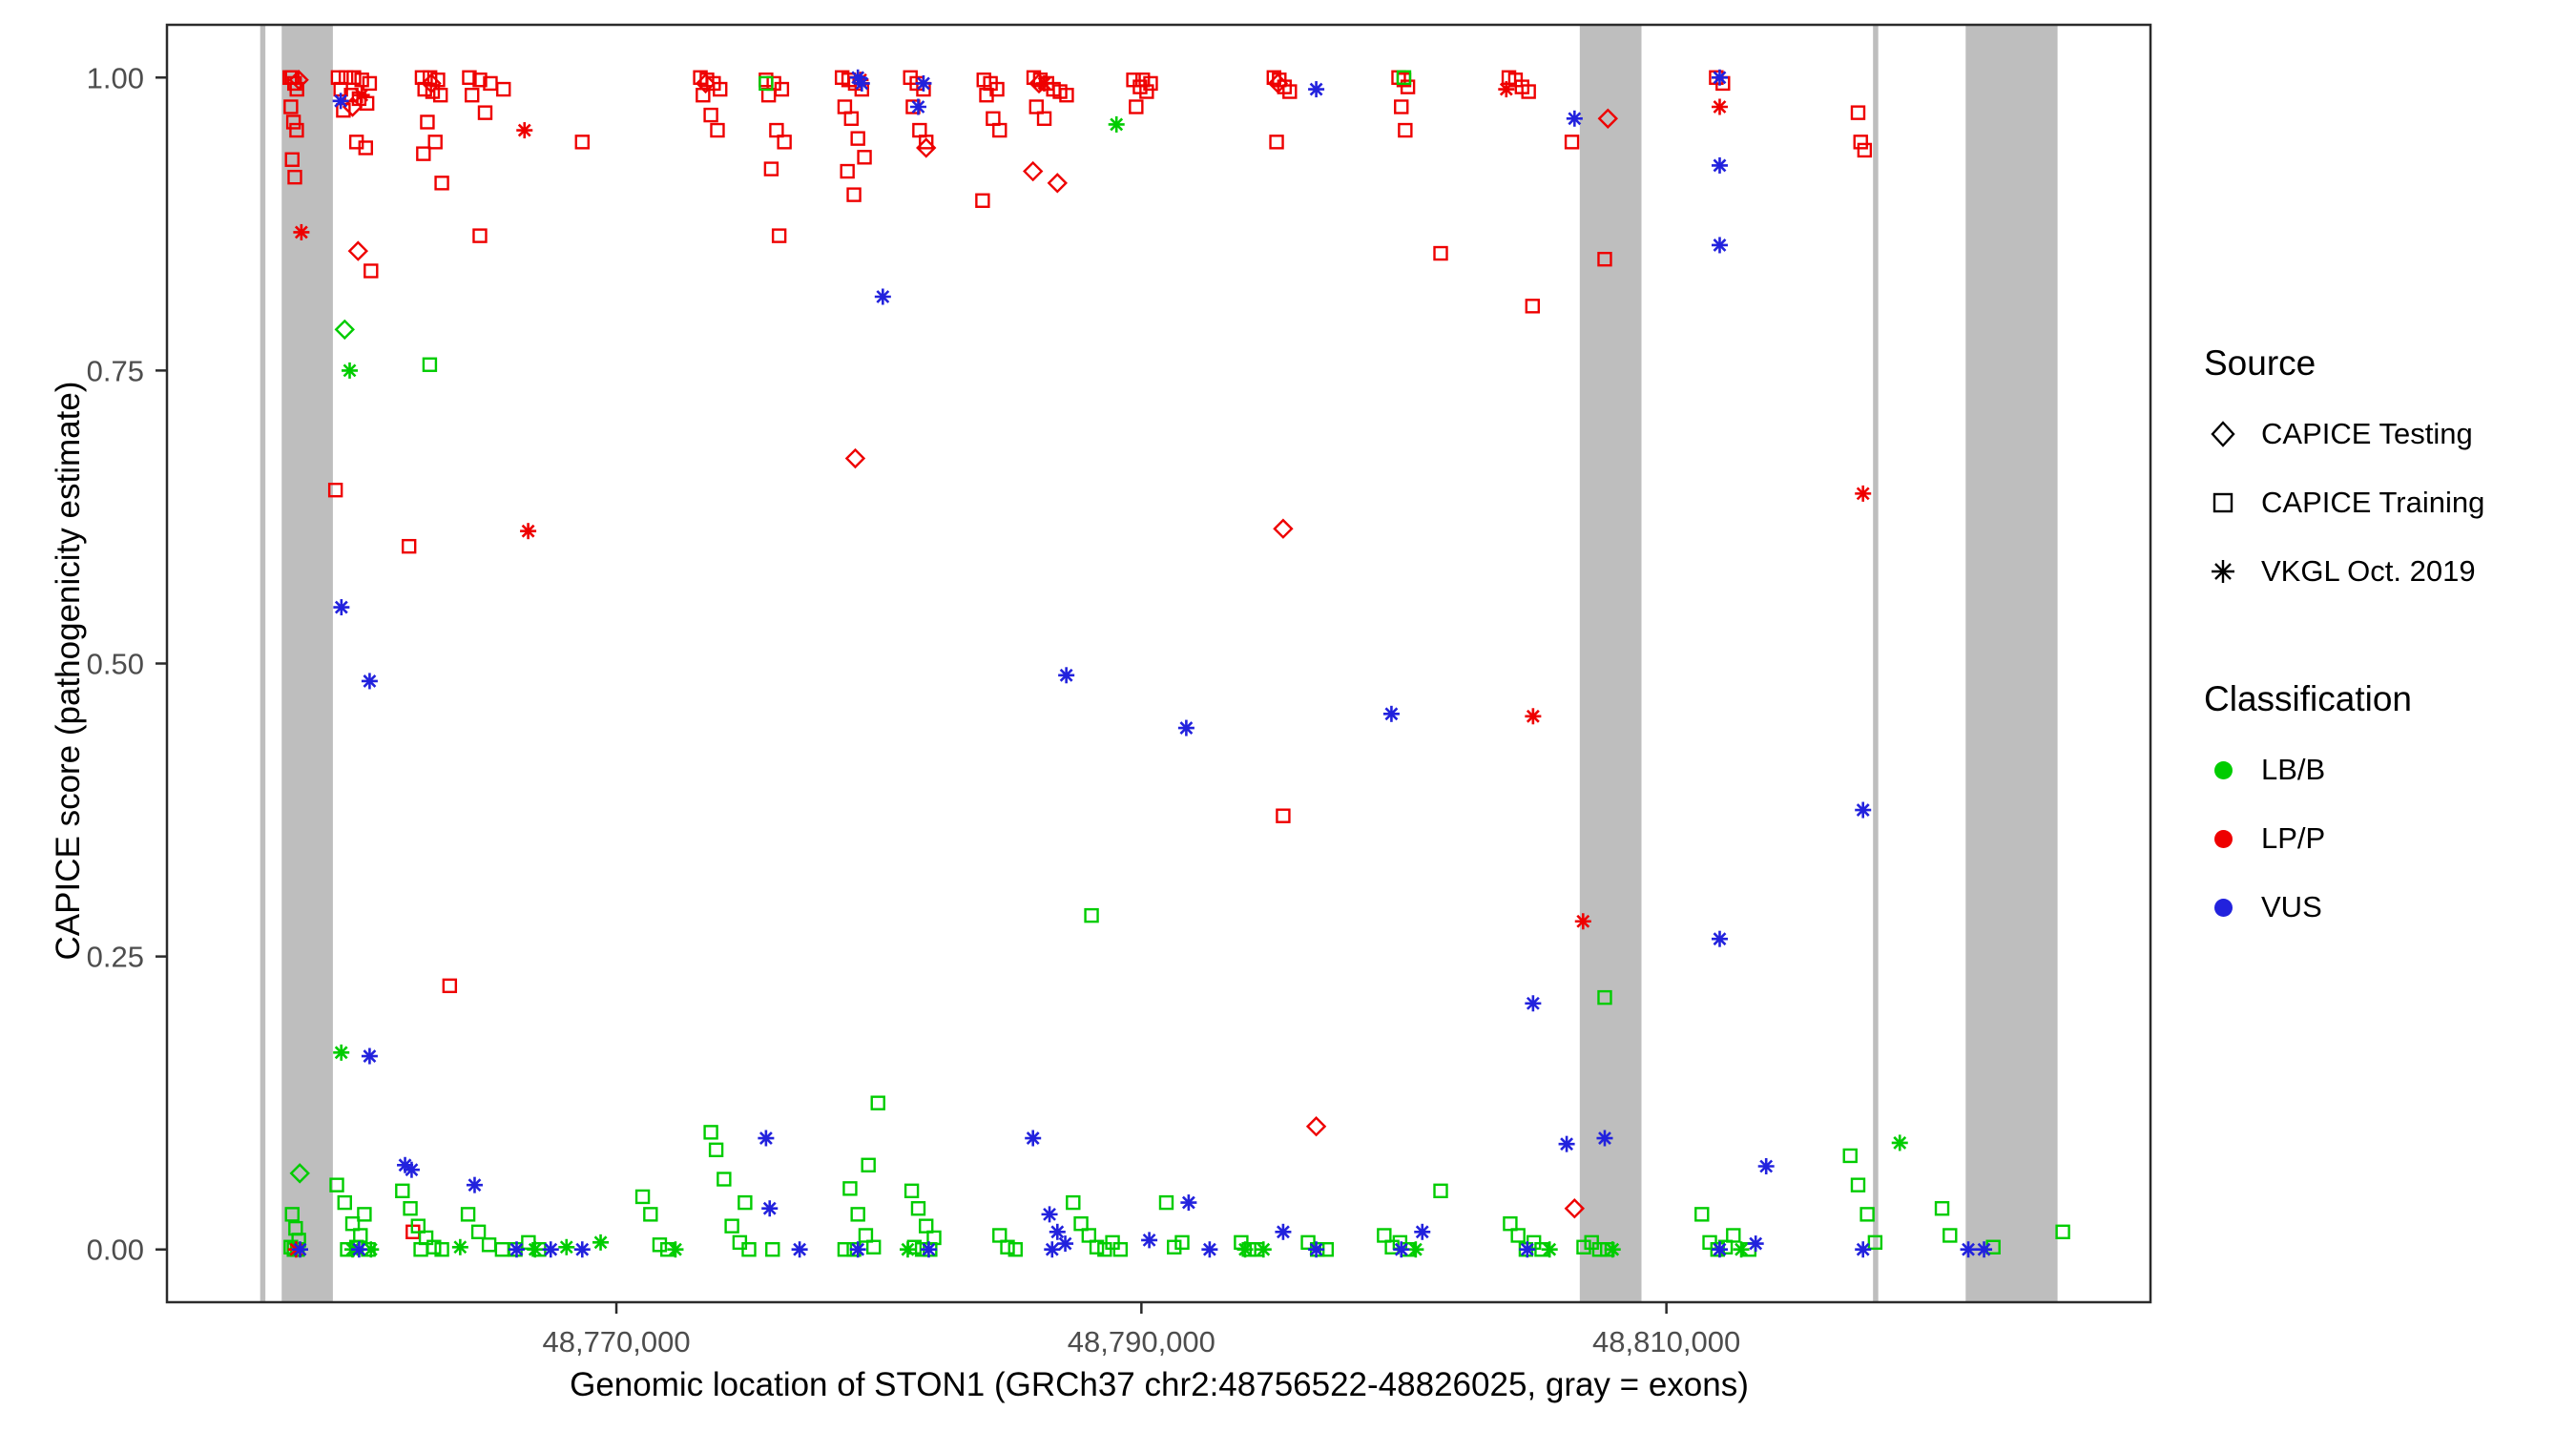 The image size is (2576, 1431). Describe the element at coordinates (115, 957) in the screenshot. I see `y-tick-label: 0.25` at that location.